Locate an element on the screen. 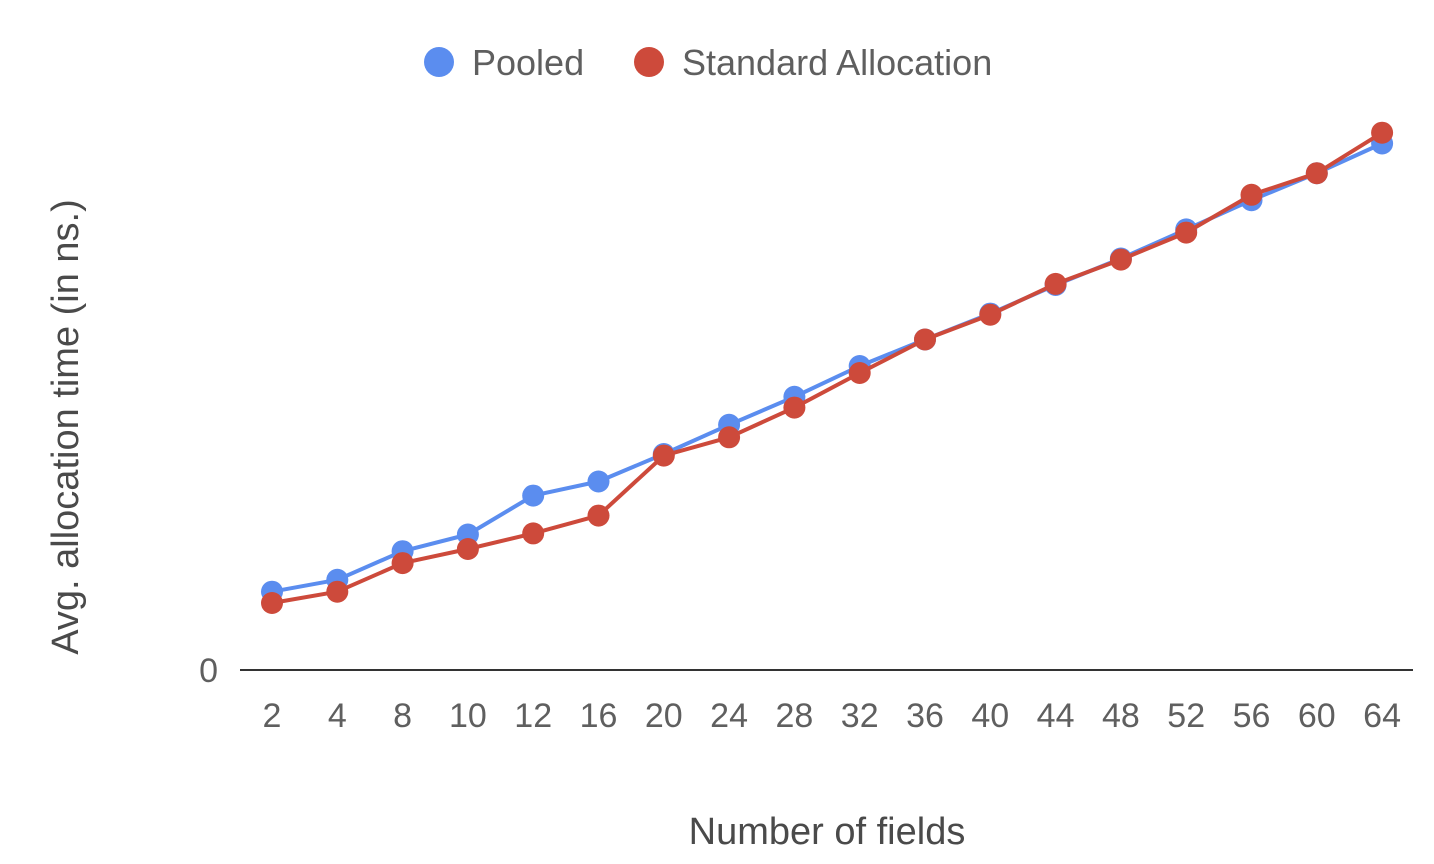  x-tick-label: 40 is located at coordinates (990, 716).